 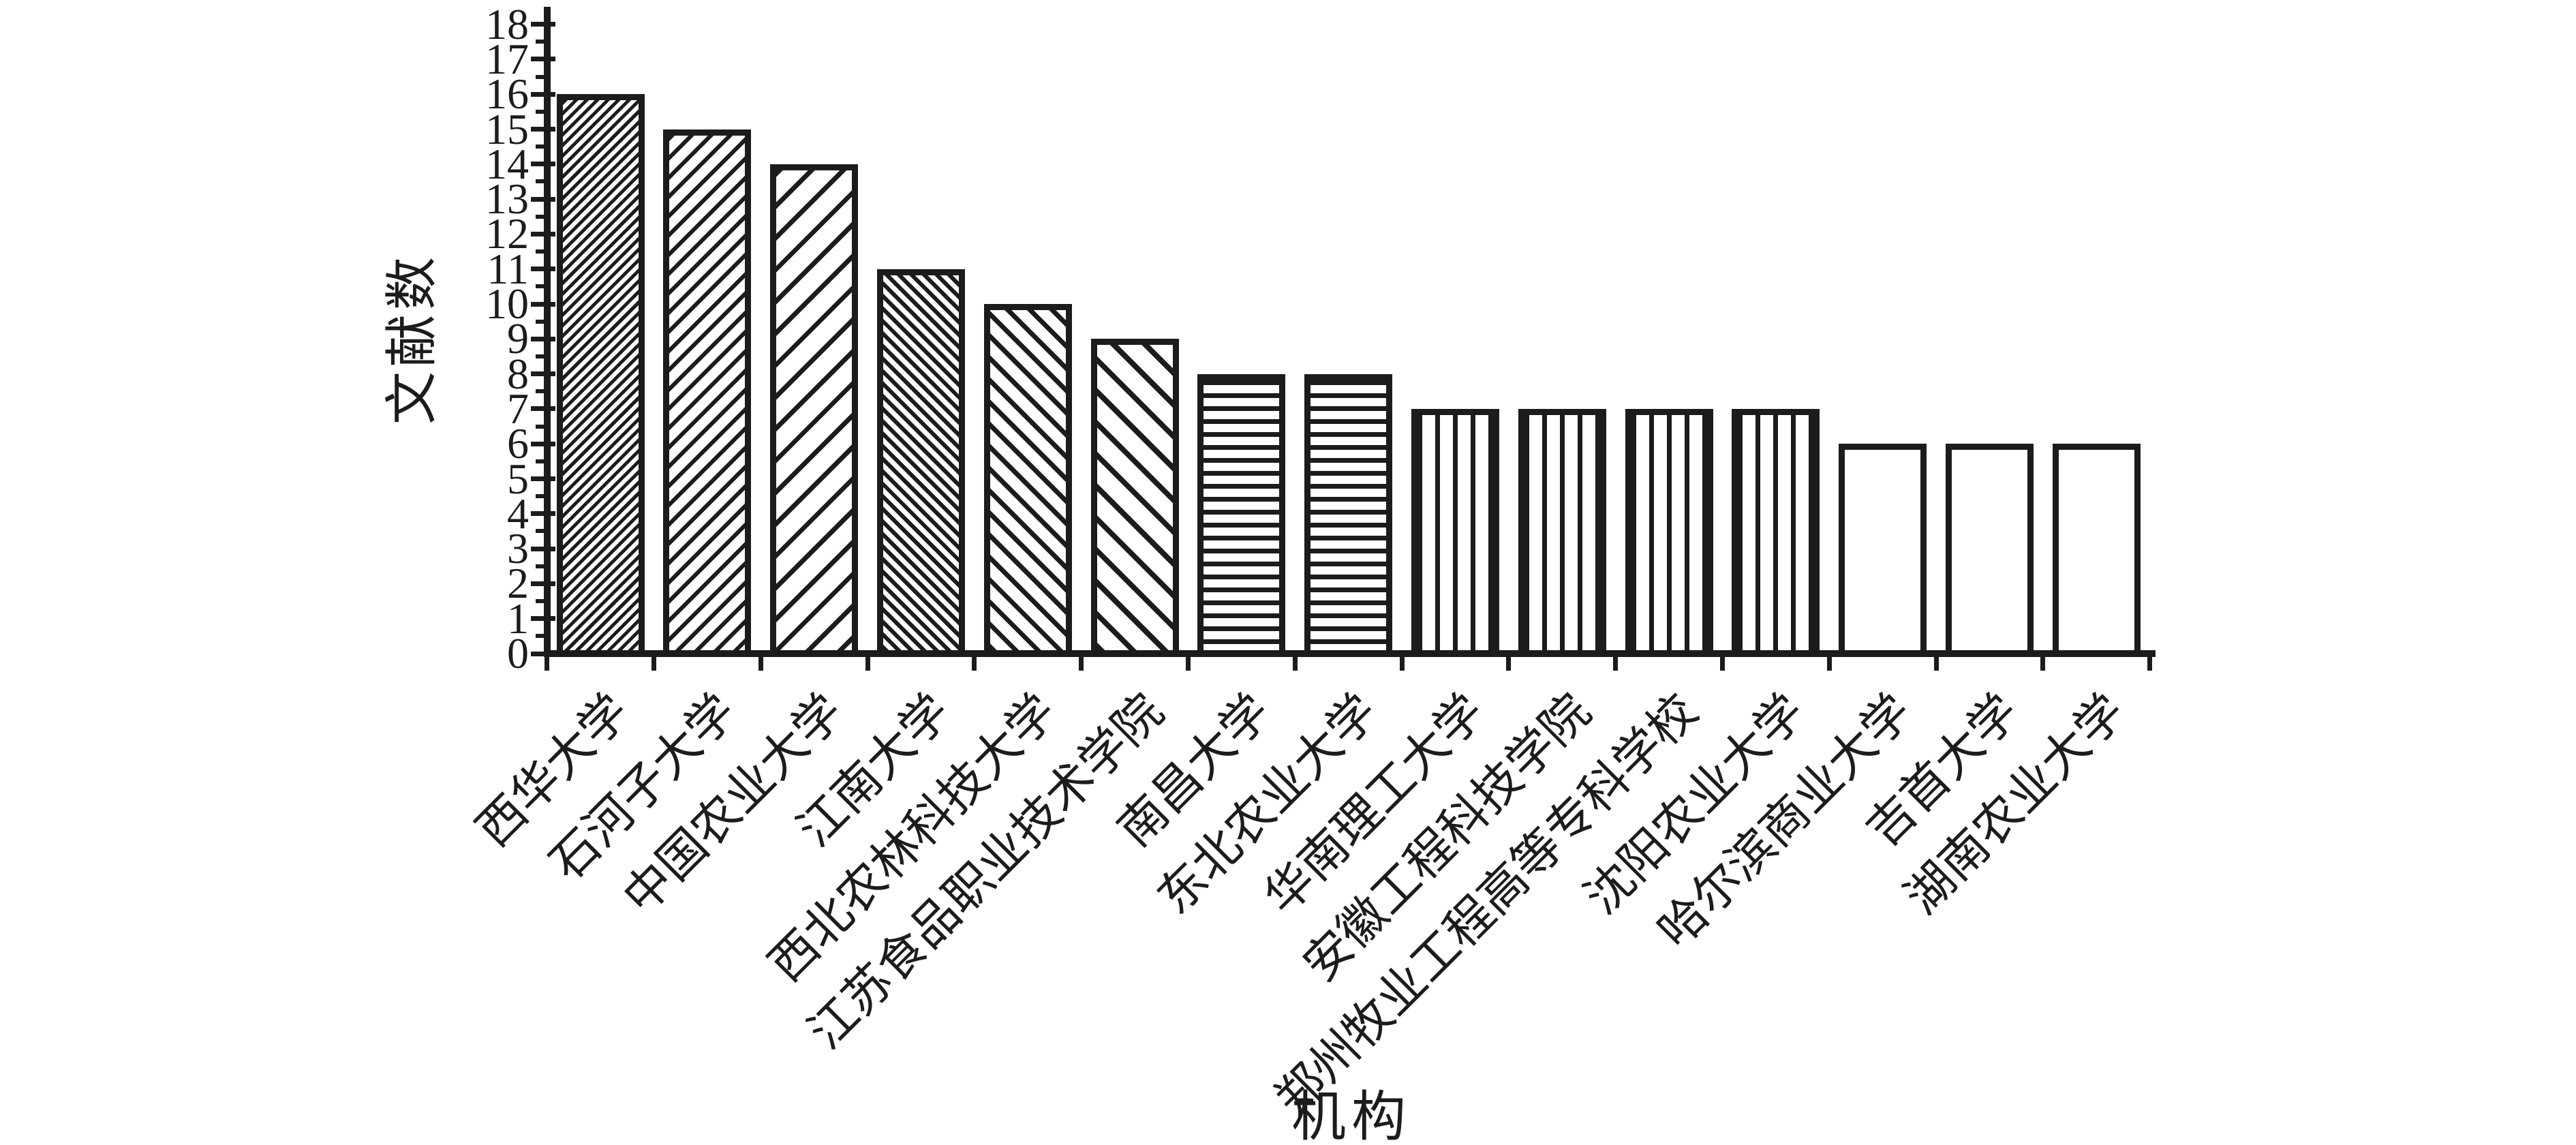 What do you see at coordinates (507, 24) in the screenshot?
I see `y-tick-label: 18` at bounding box center [507, 24].